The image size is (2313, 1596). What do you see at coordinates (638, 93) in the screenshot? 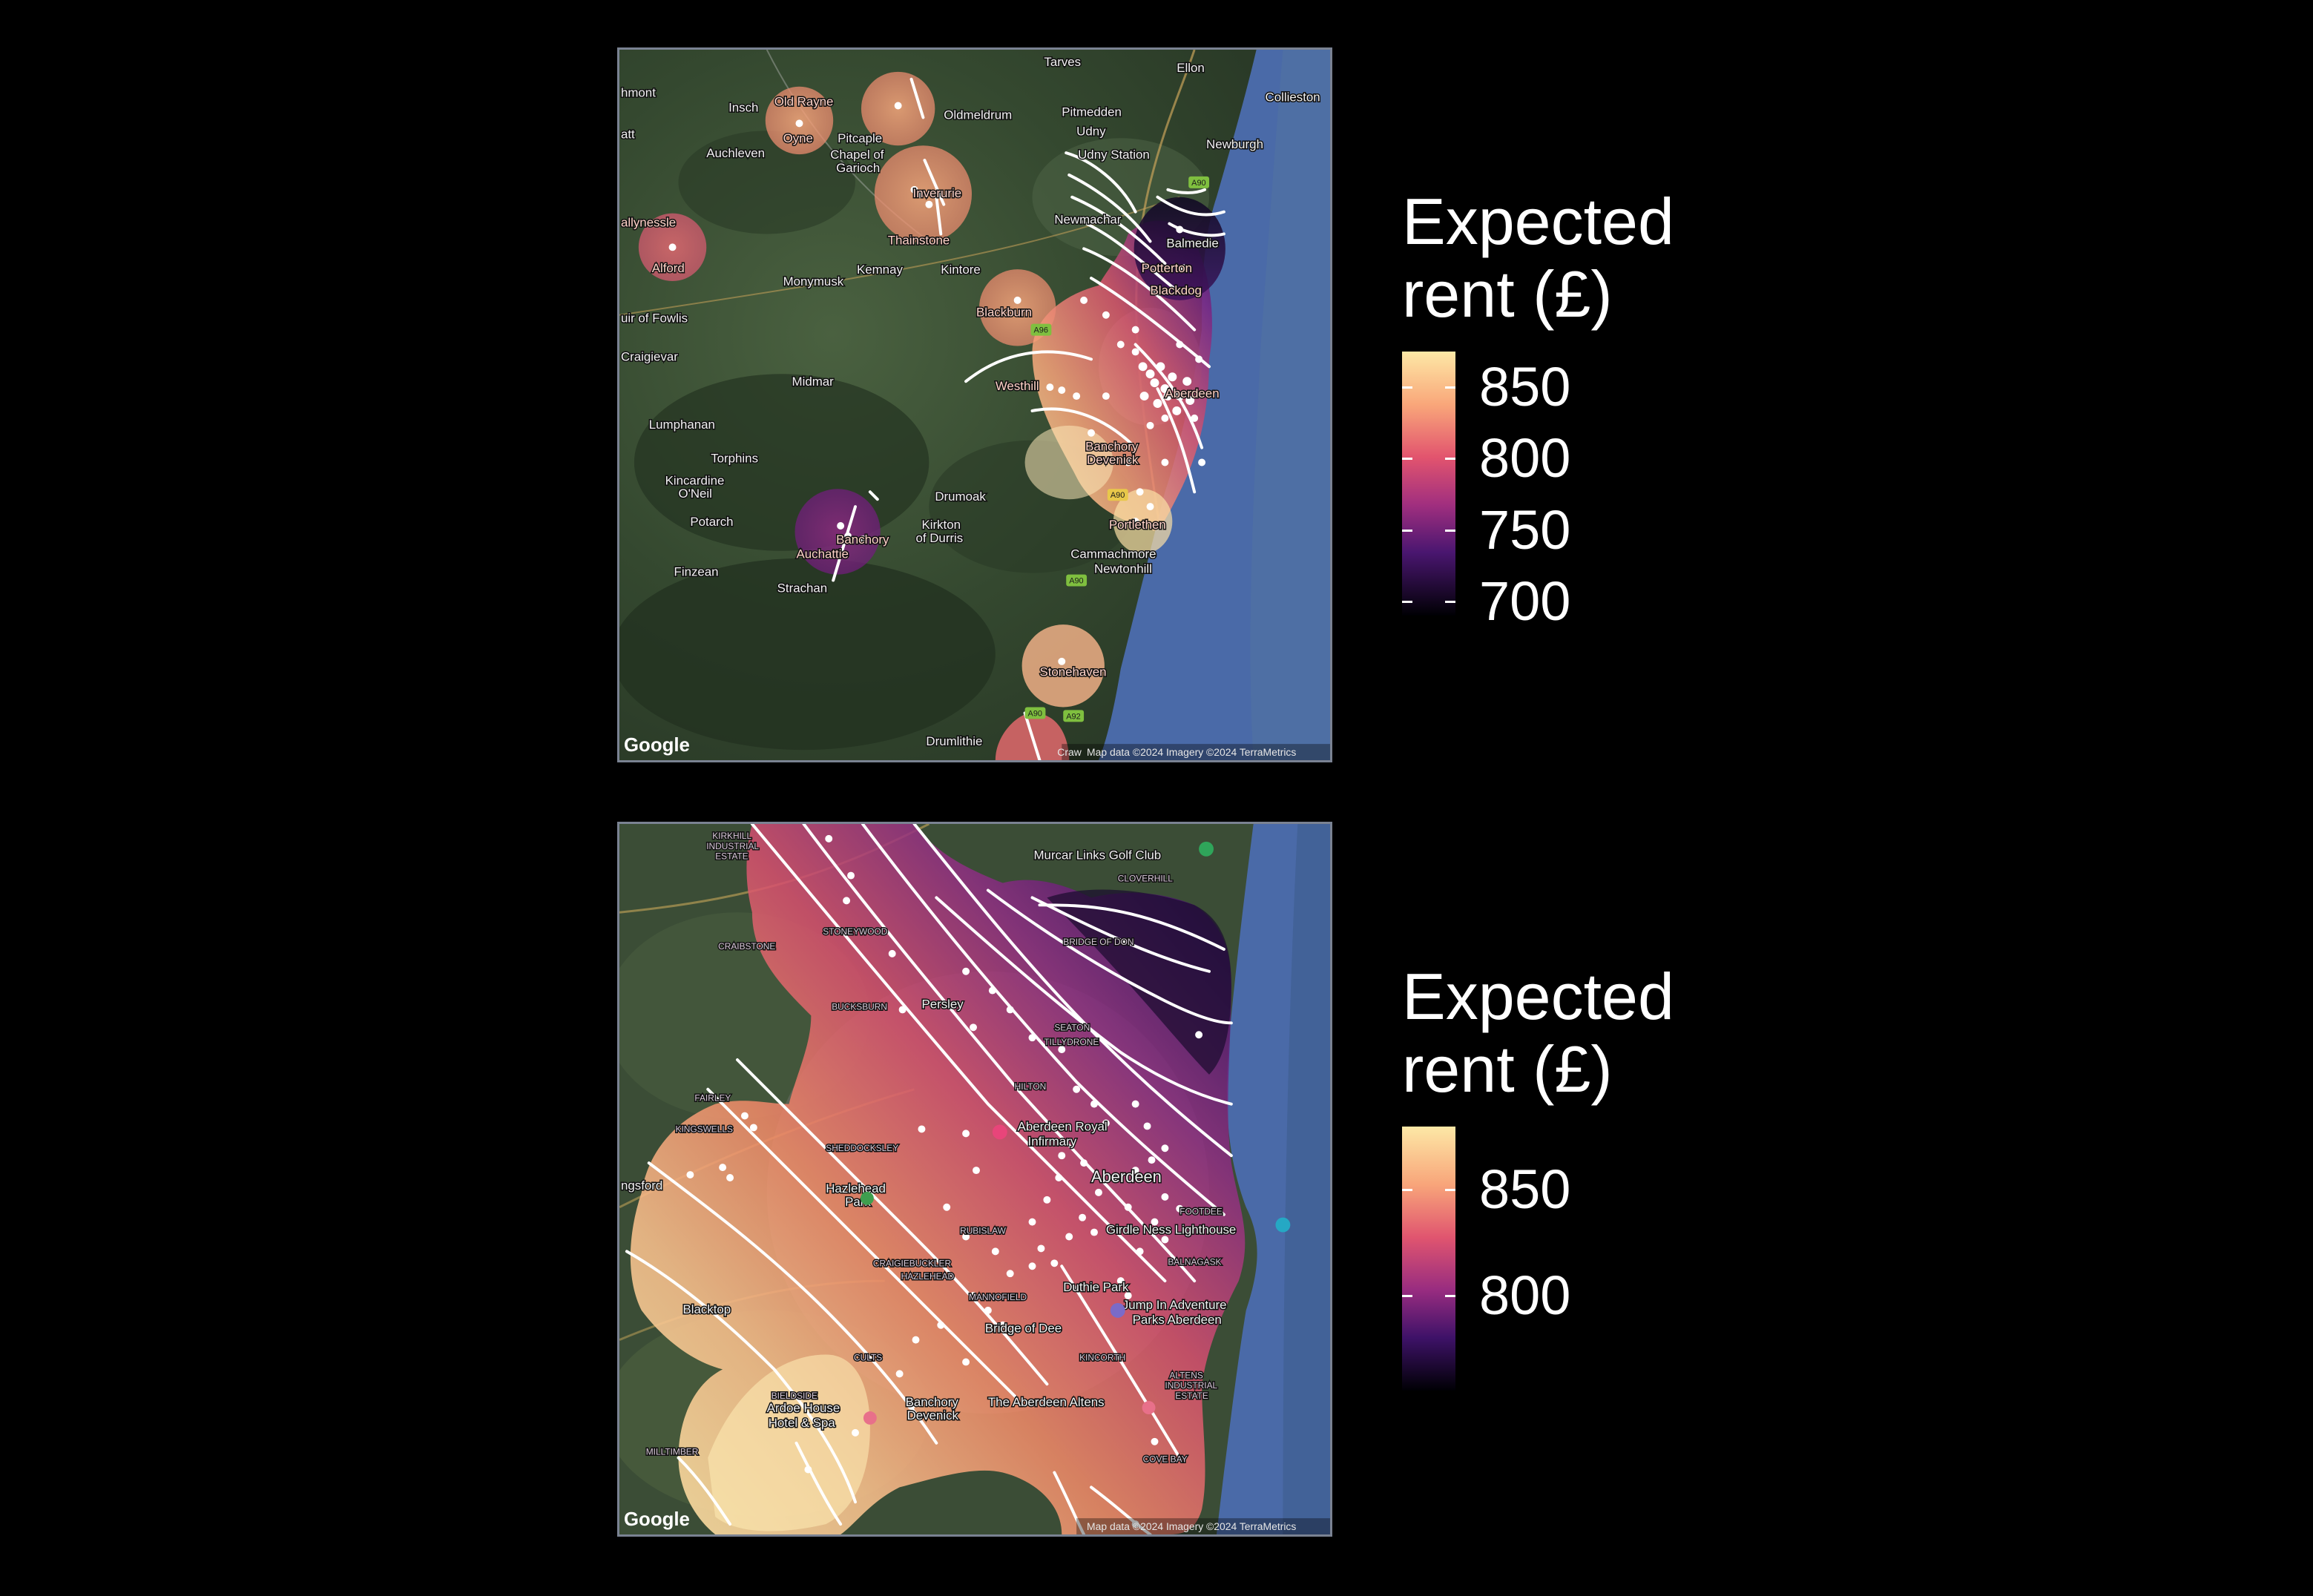
I see `place-label: hmont` at bounding box center [638, 93].